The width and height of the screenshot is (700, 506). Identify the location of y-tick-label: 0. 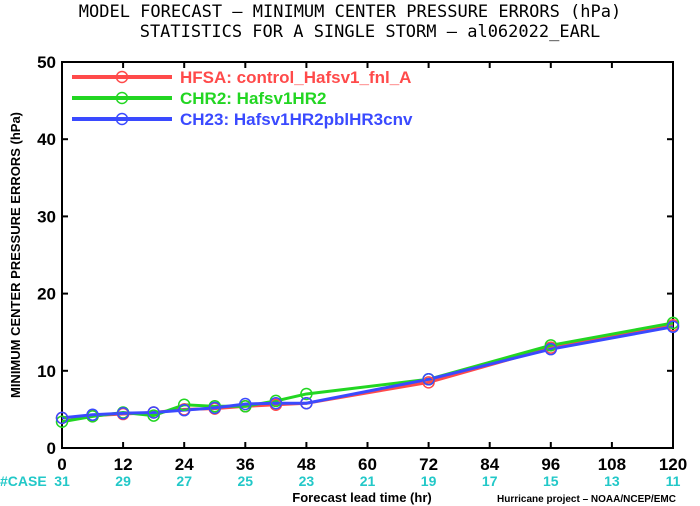
(51, 448).